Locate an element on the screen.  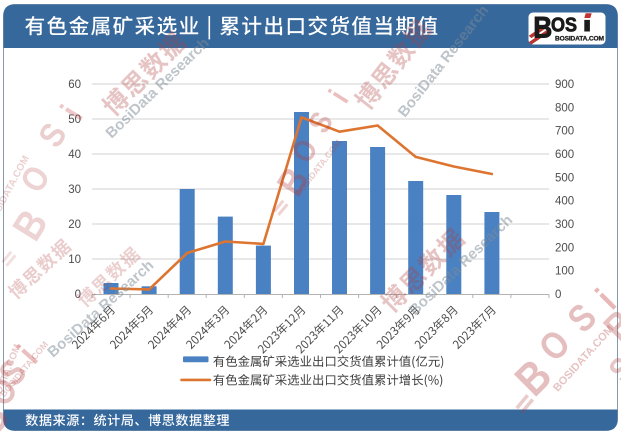
svg-text: 300 is located at coordinates (564, 225).